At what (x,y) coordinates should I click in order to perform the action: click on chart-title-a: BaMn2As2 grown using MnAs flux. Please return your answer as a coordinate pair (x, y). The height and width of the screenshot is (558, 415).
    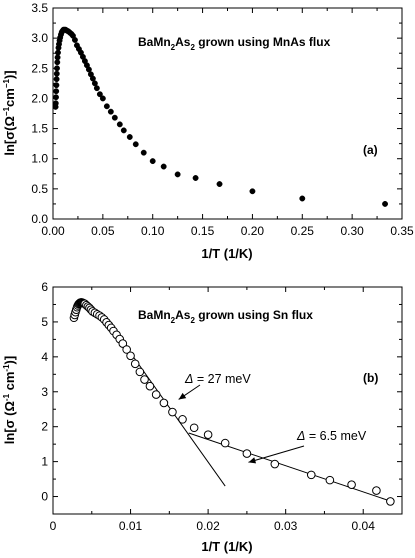
    Looking at the image, I should click on (234, 43).